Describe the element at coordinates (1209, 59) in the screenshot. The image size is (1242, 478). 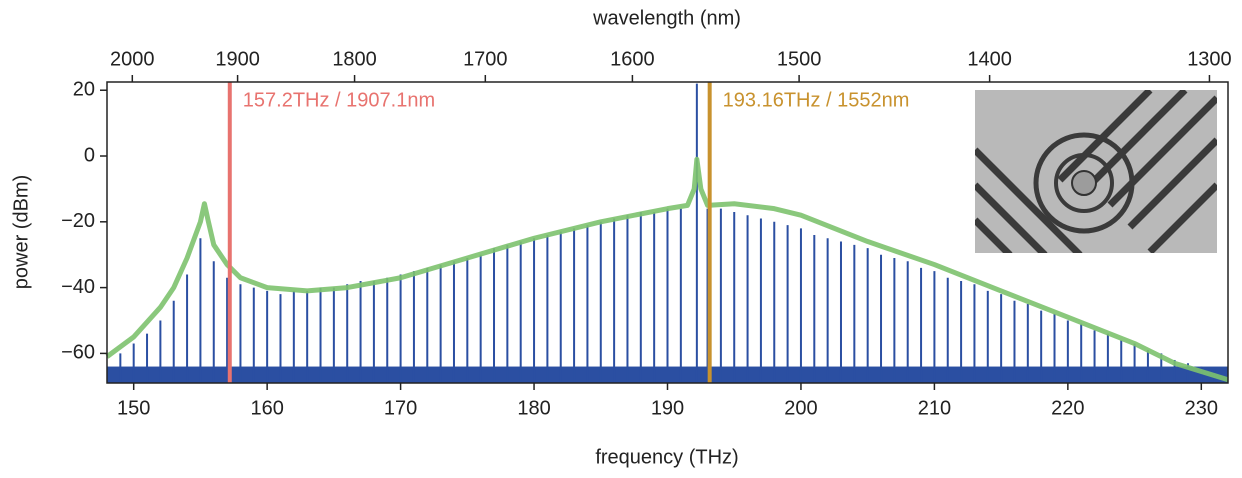
I see `x2-tick-label: 1300` at that location.